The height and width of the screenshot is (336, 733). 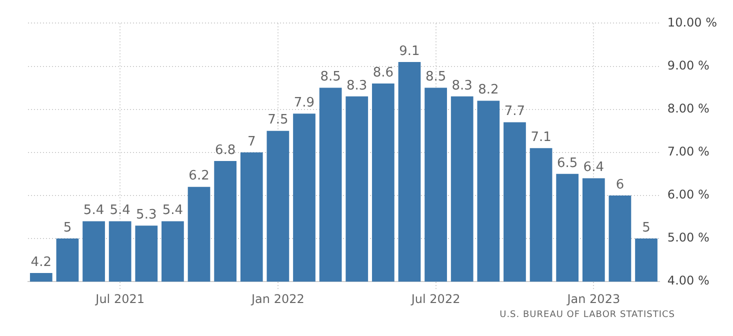 I want to click on data-label: 6.5, so click(x=567, y=163).